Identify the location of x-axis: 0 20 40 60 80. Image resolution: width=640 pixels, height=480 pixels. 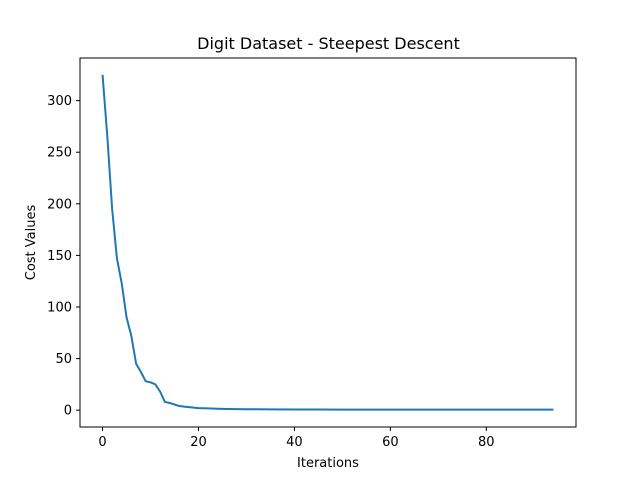
(296, 438).